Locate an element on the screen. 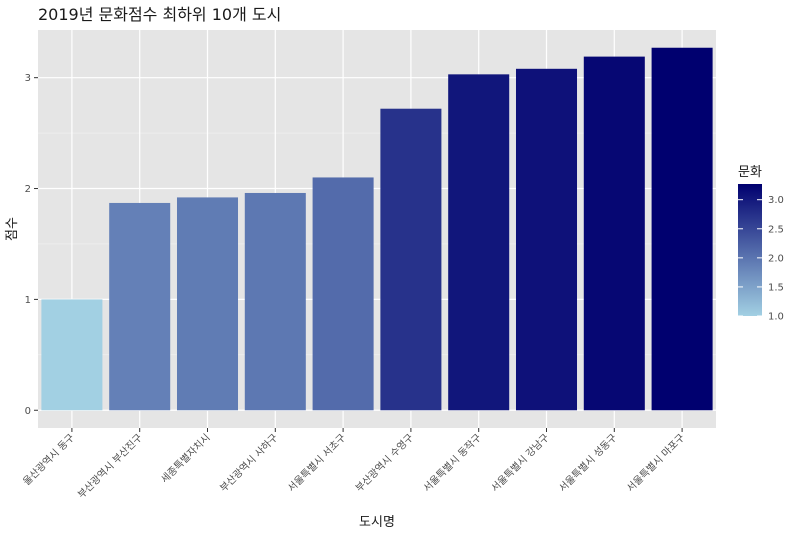 Image resolution: width=802 pixels, height=536 pixels. x-tick-label: 부산광역시 사하구 is located at coordinates (248, 462).